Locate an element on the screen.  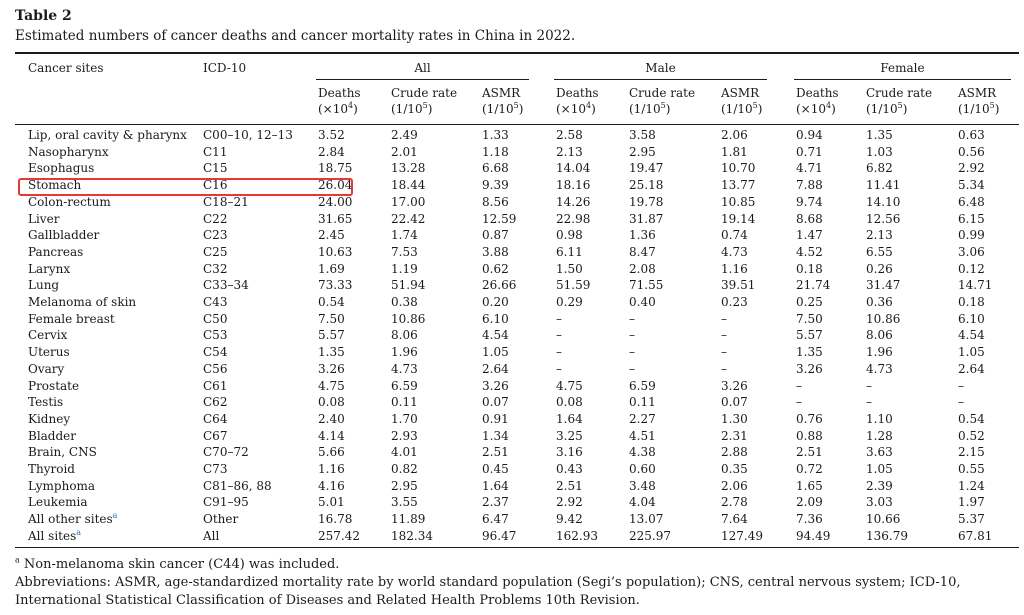
cell-cancer-site: Prostate is located at coordinates (54, 385).